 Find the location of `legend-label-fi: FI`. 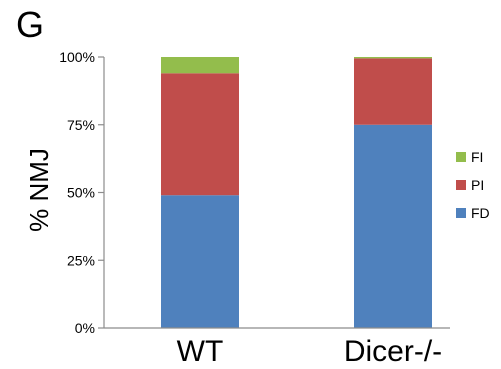

legend-label-fi: FI is located at coordinates (477, 157).